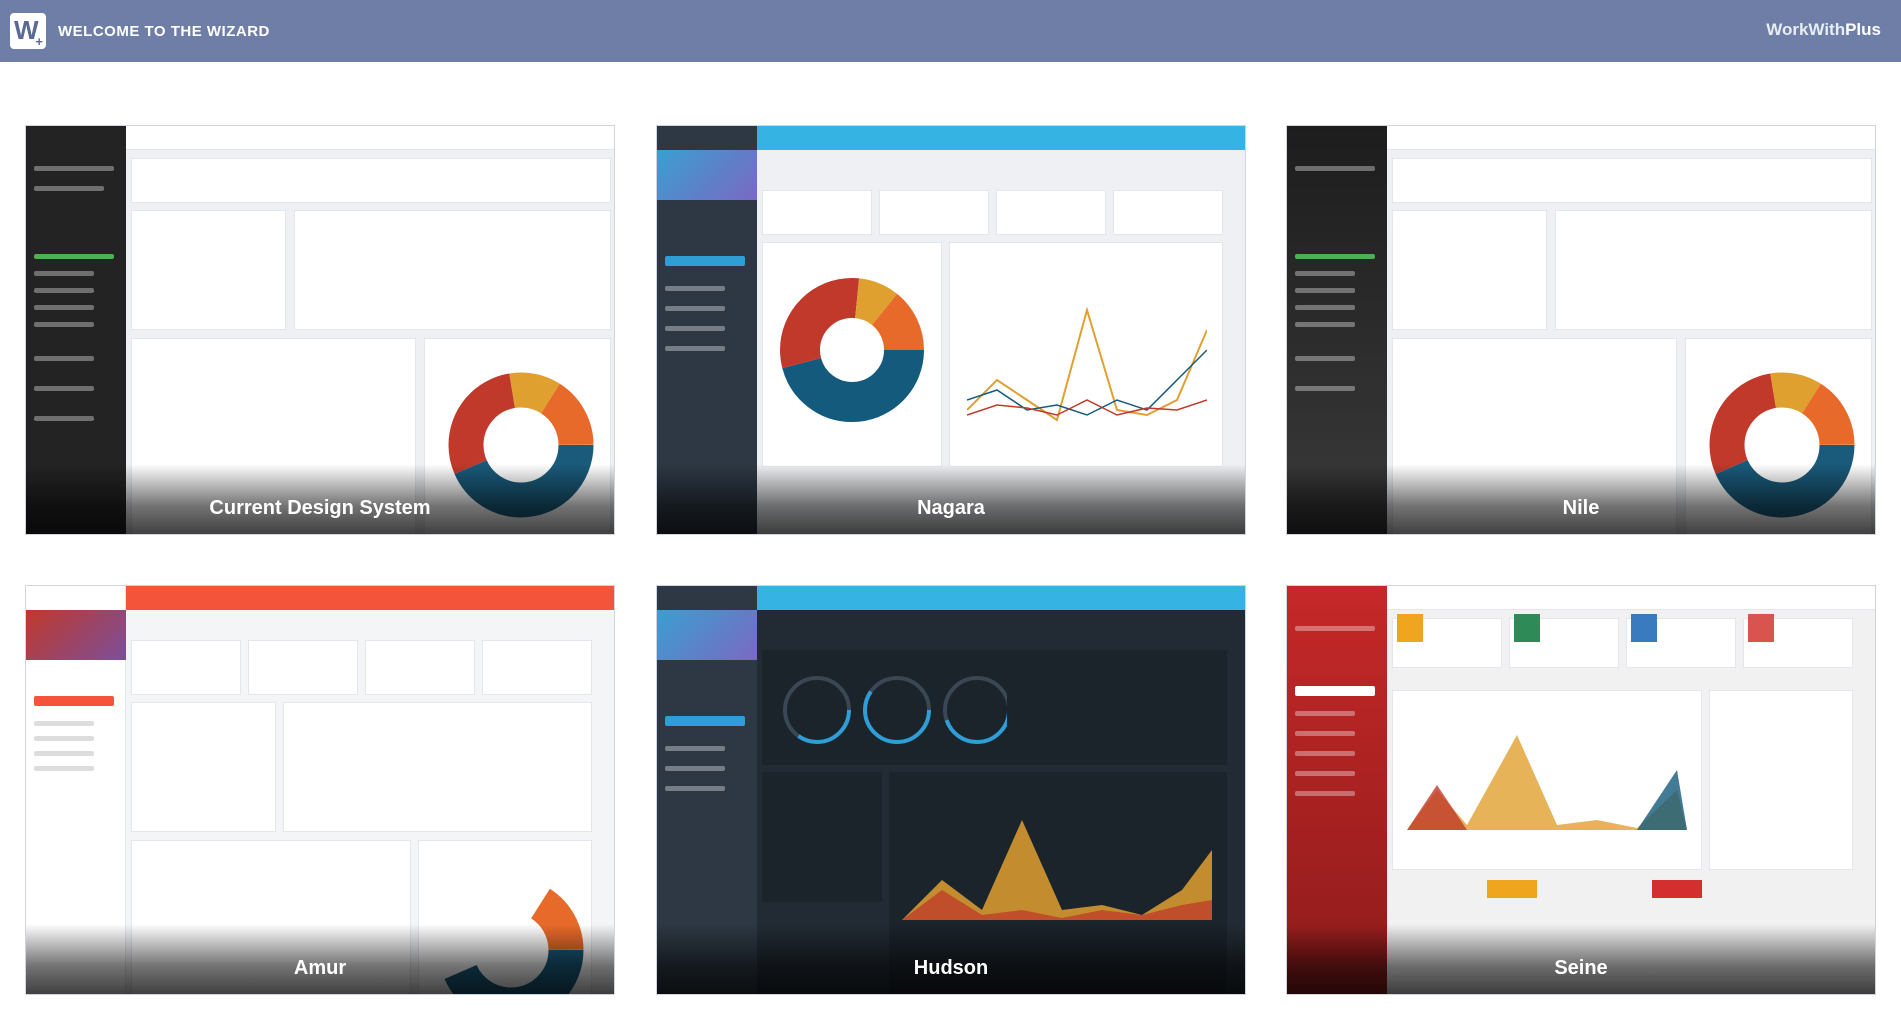  What do you see at coordinates (320, 968) in the screenshot?
I see `theme-name: Amur` at bounding box center [320, 968].